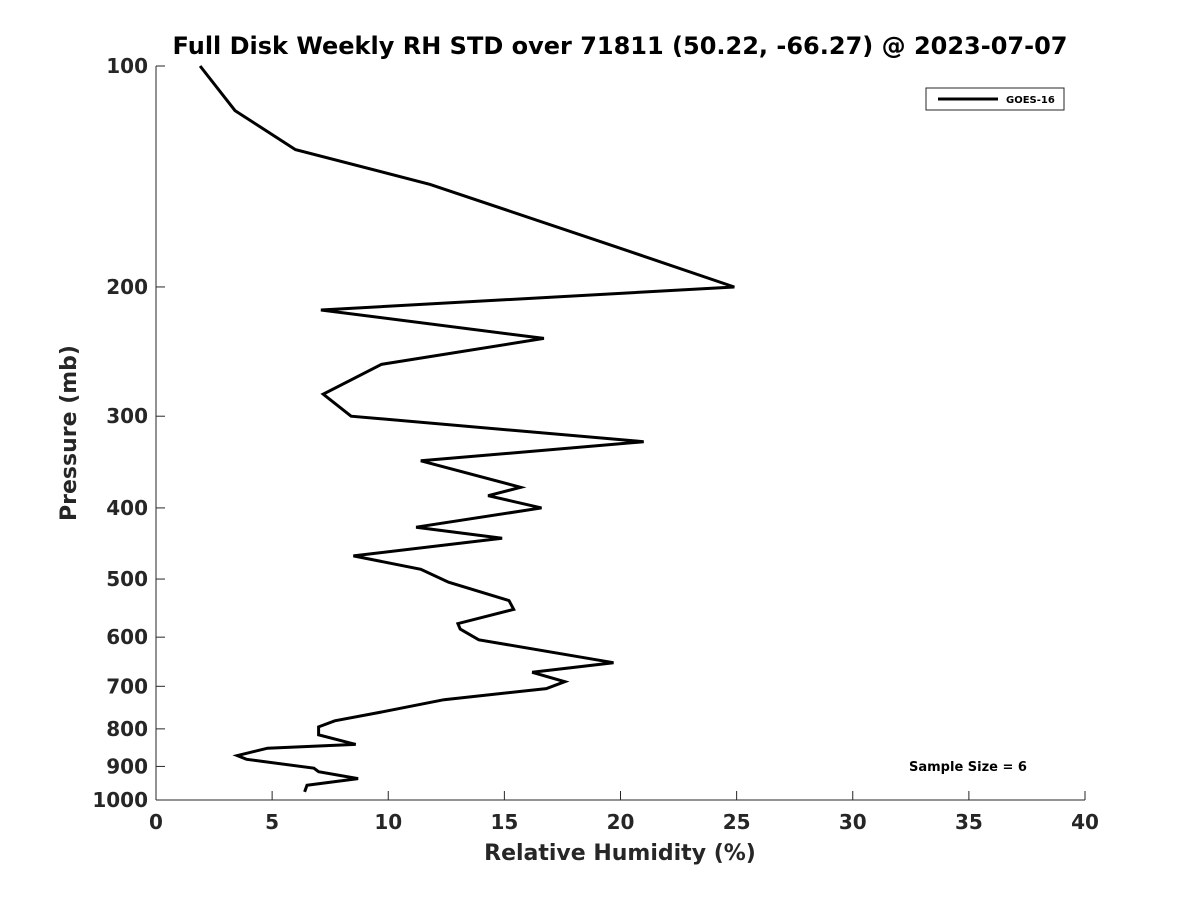 This screenshot has height=900, width=1200. What do you see at coordinates (127, 766) in the screenshot?
I see `y-tick-label: 900` at bounding box center [127, 766].